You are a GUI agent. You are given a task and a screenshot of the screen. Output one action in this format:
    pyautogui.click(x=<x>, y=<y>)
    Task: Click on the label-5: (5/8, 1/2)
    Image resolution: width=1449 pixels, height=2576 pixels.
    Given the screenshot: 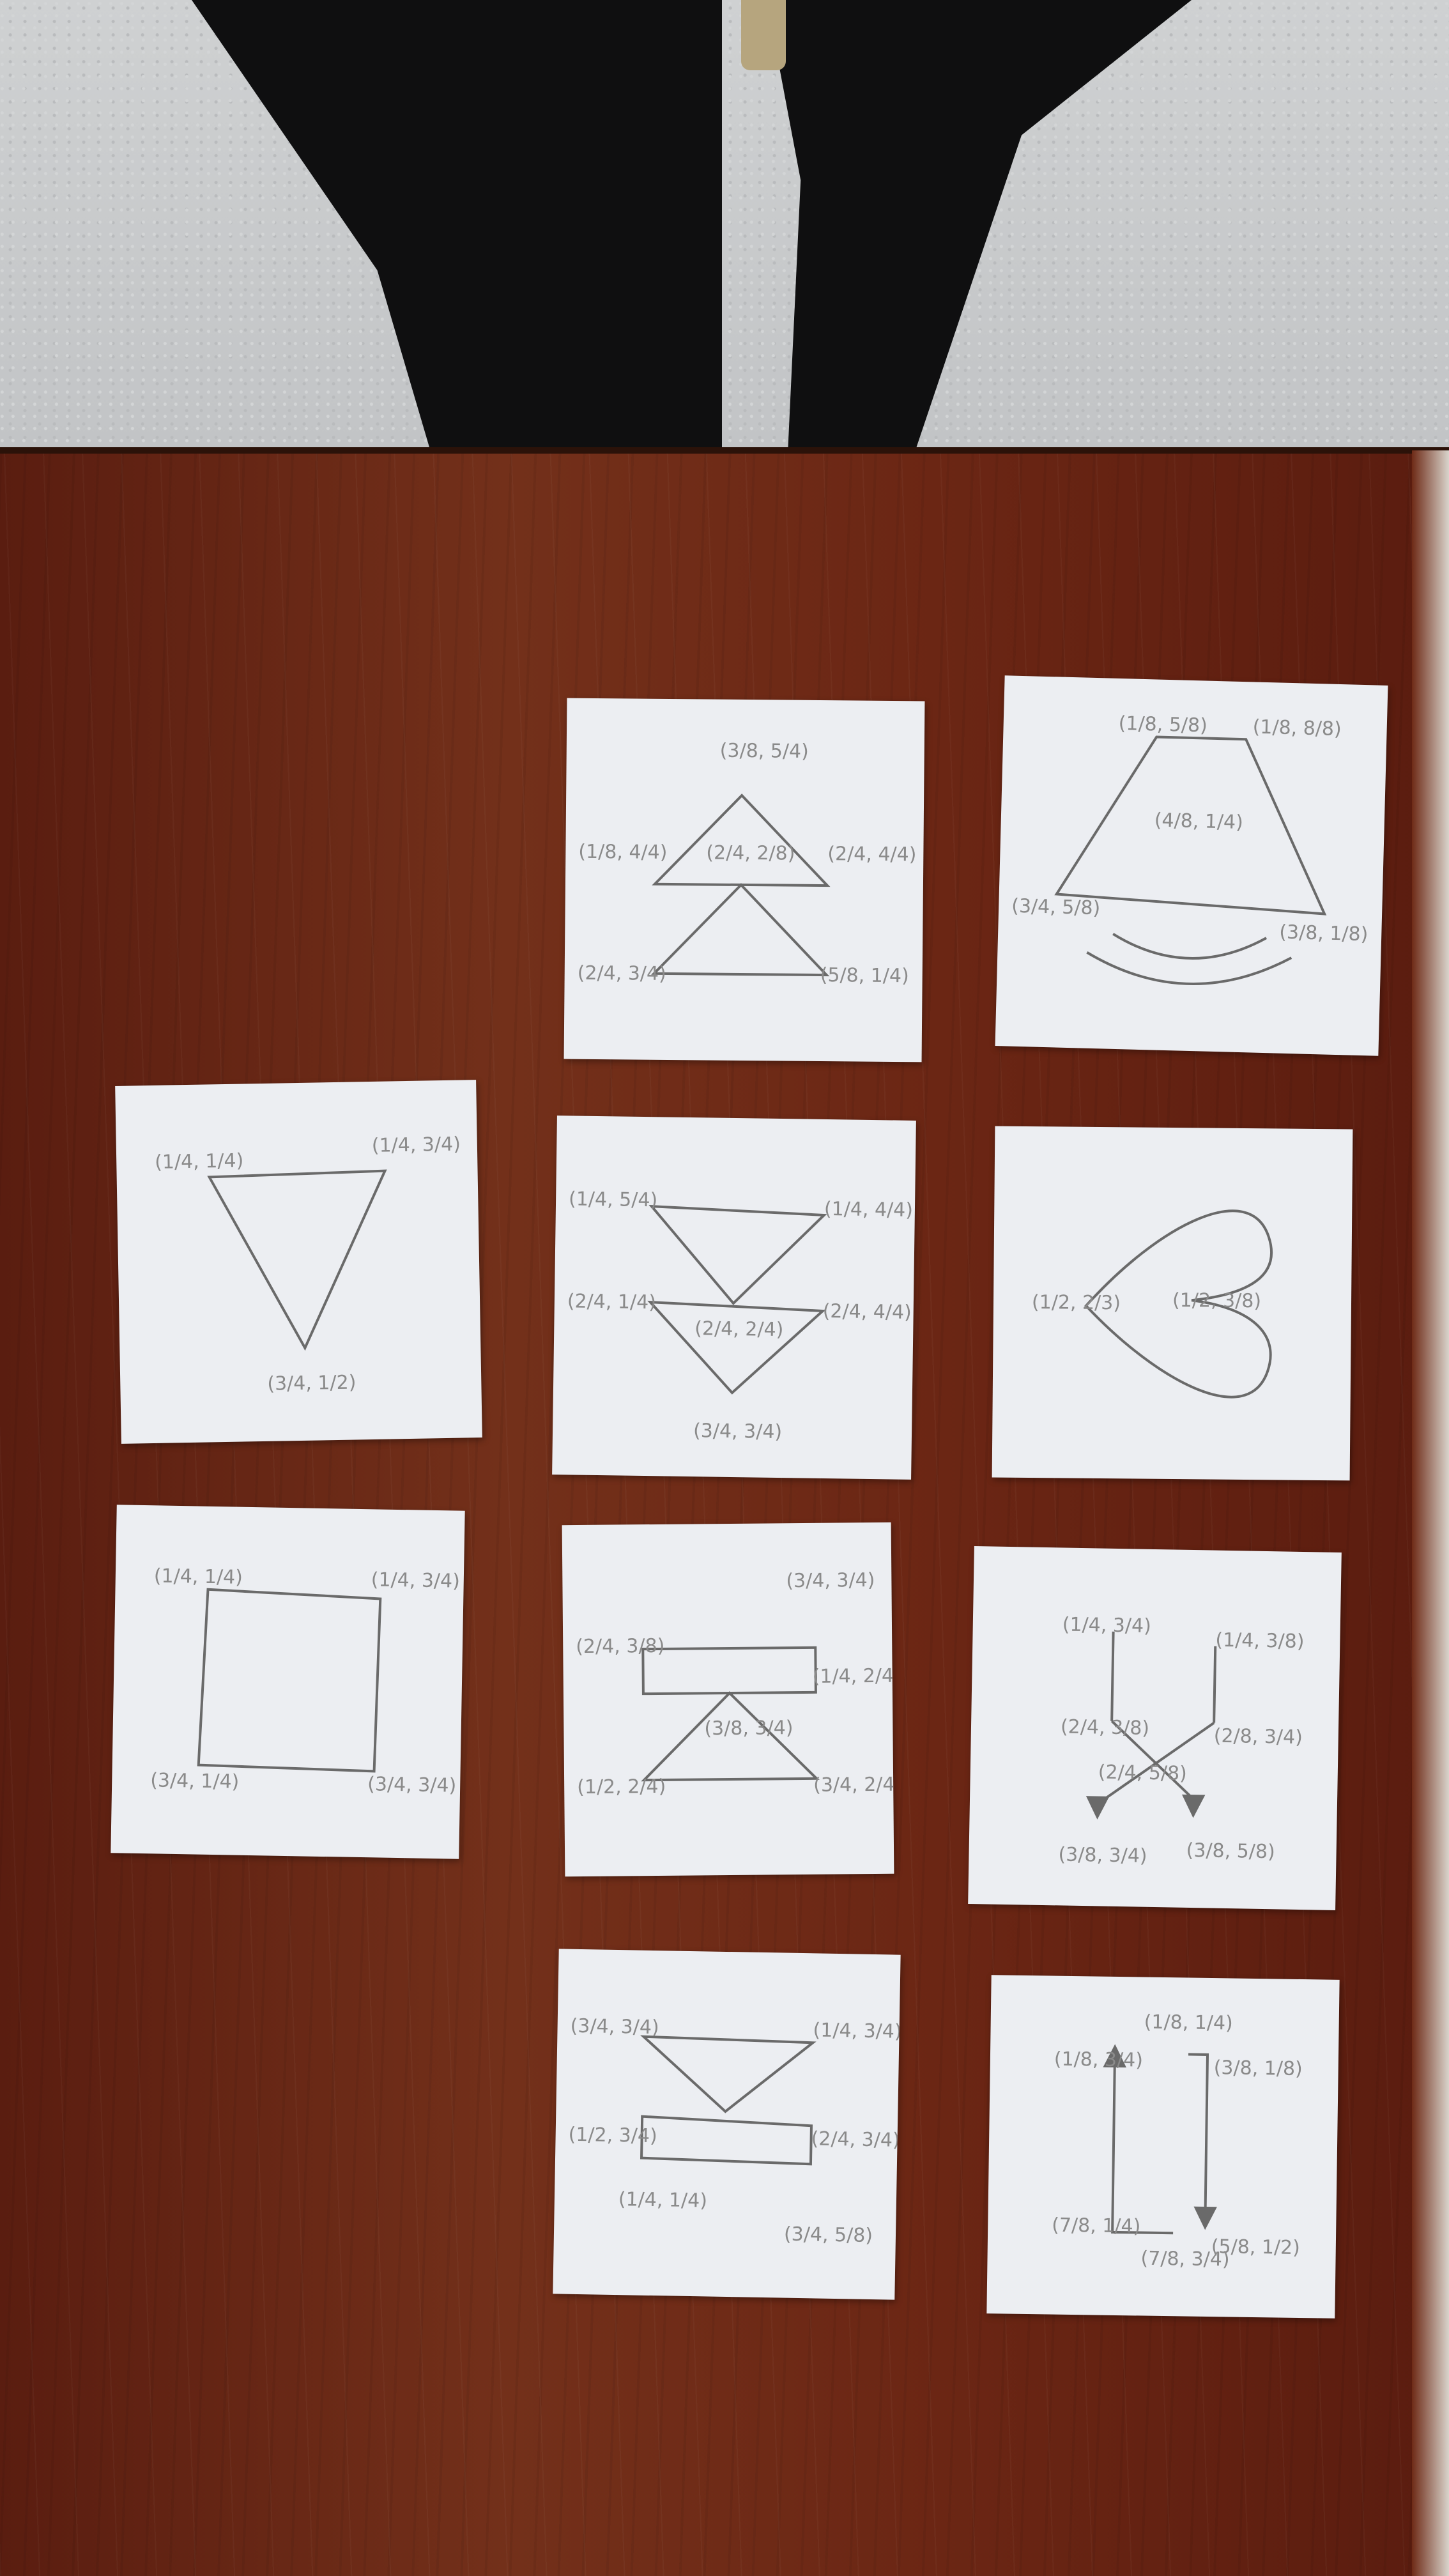 What is the action you would take?
    pyautogui.click(x=1256, y=2247)
    